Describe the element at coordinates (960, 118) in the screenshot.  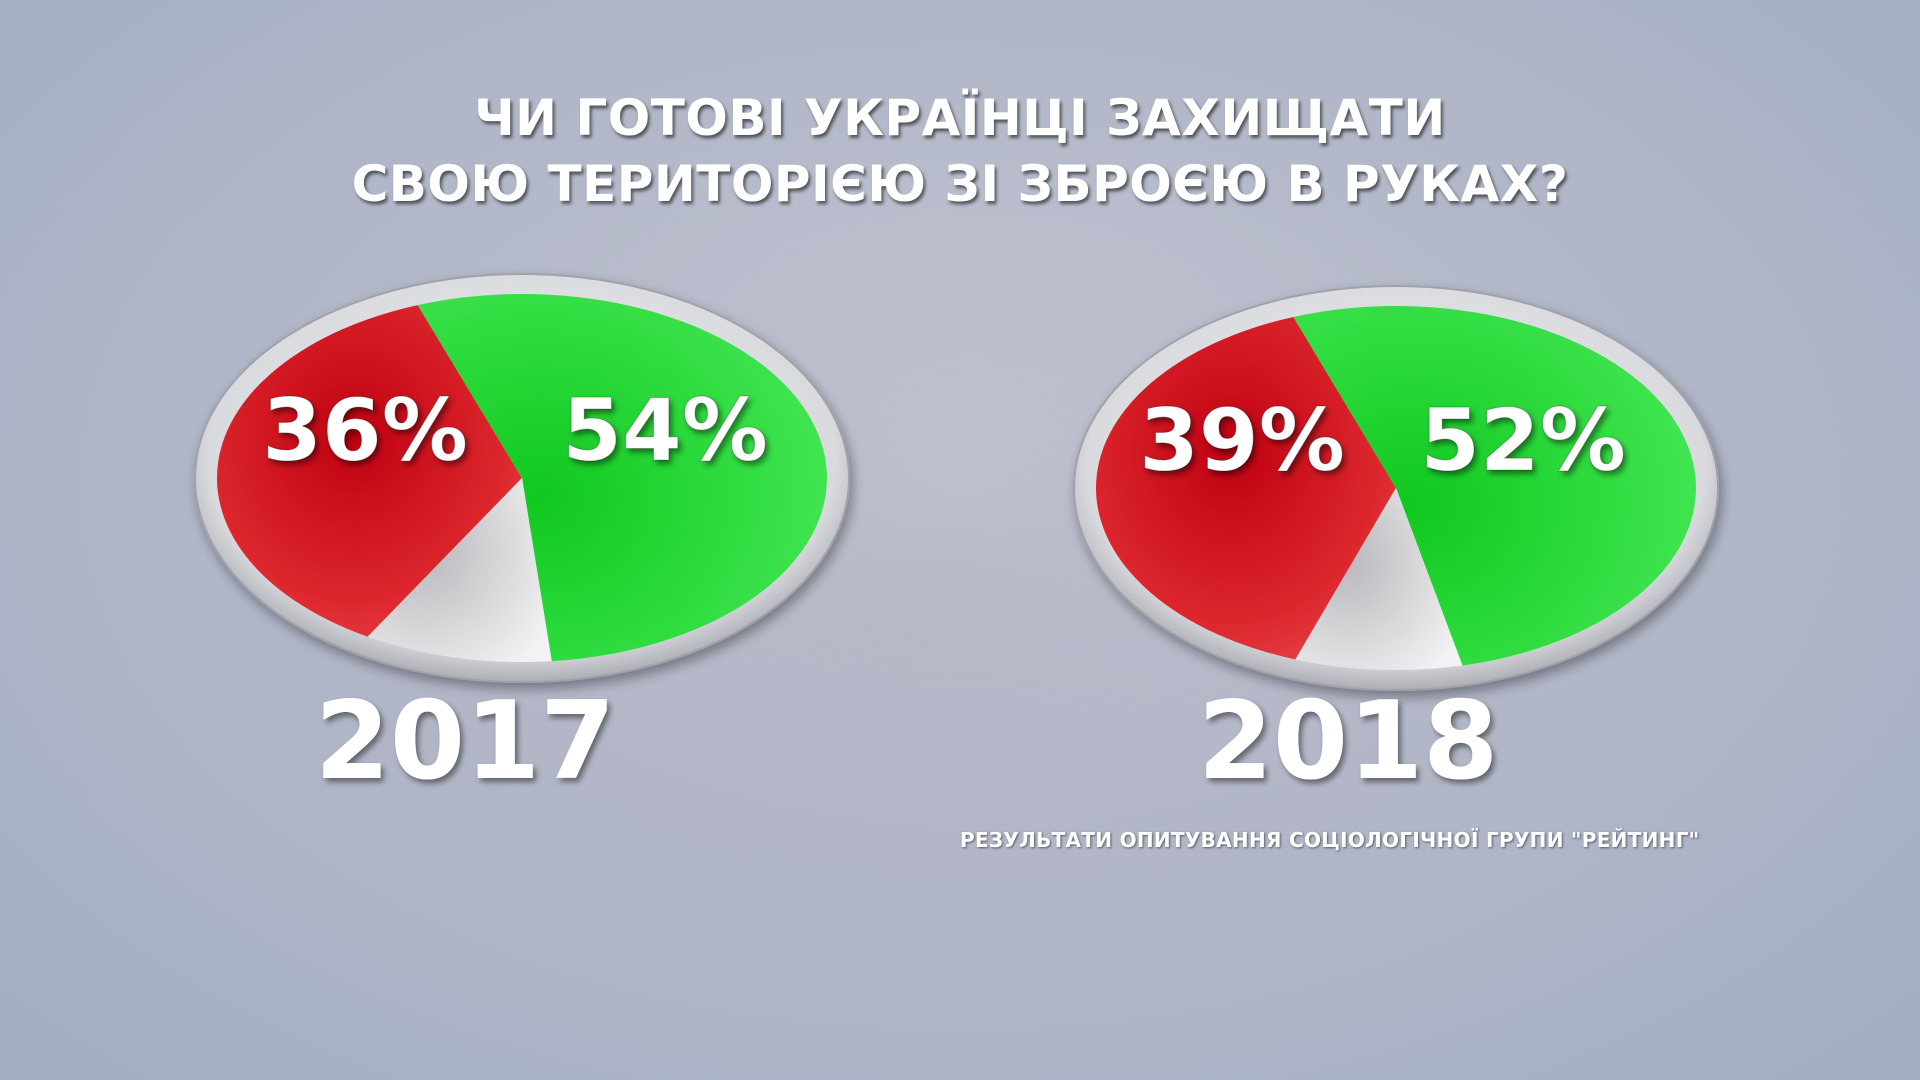
I see `chart-title-line-1: ЧИ ГОТОВІ УКРАЇНЦІ ЗАХИЩАТИ` at that location.